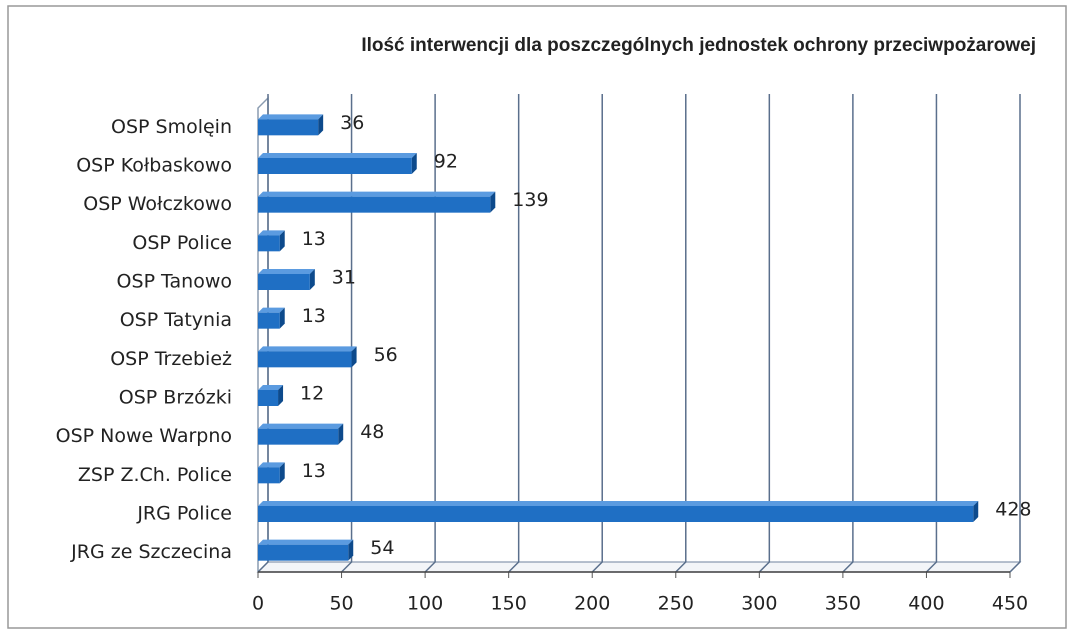 This screenshot has height=635, width=1071. Describe the element at coordinates (176, 320) in the screenshot. I see `y-tick-label: OSP Tatynia` at that location.